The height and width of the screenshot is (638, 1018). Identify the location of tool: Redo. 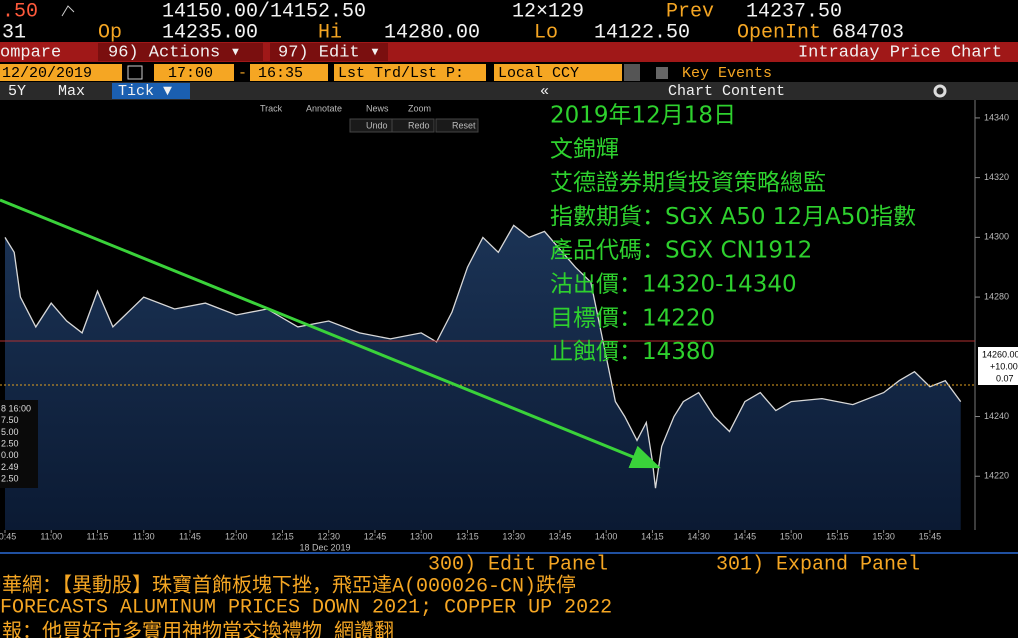
(419, 125).